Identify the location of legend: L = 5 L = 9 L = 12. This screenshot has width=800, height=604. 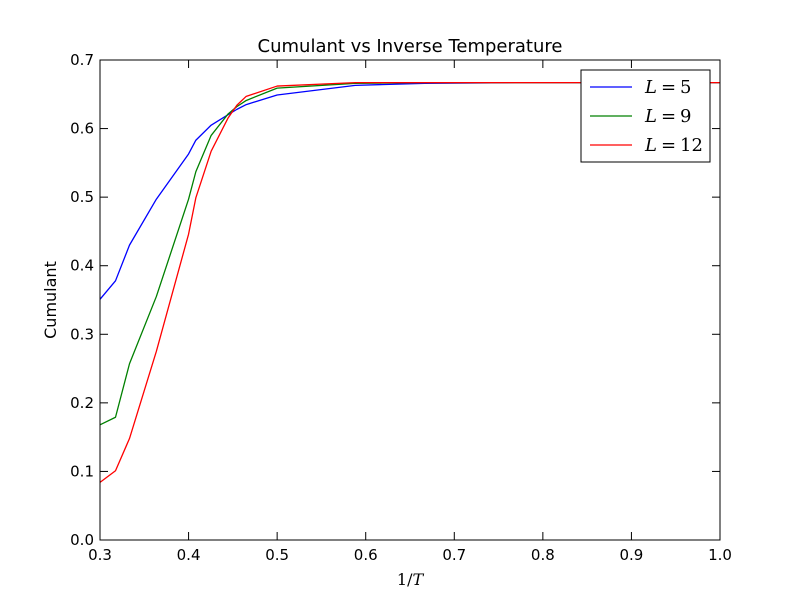
(645, 116).